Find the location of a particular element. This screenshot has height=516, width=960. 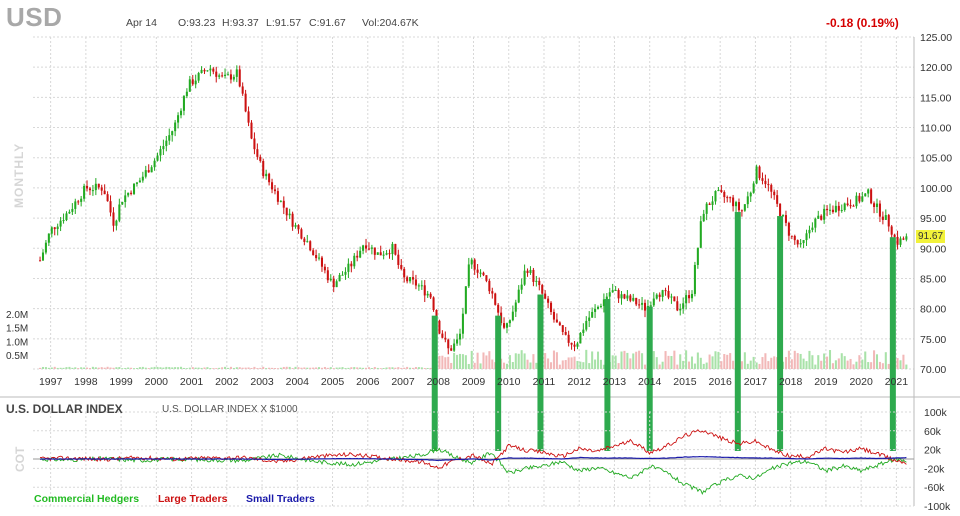

year-tick-label: 2005 is located at coordinates (333, 382).